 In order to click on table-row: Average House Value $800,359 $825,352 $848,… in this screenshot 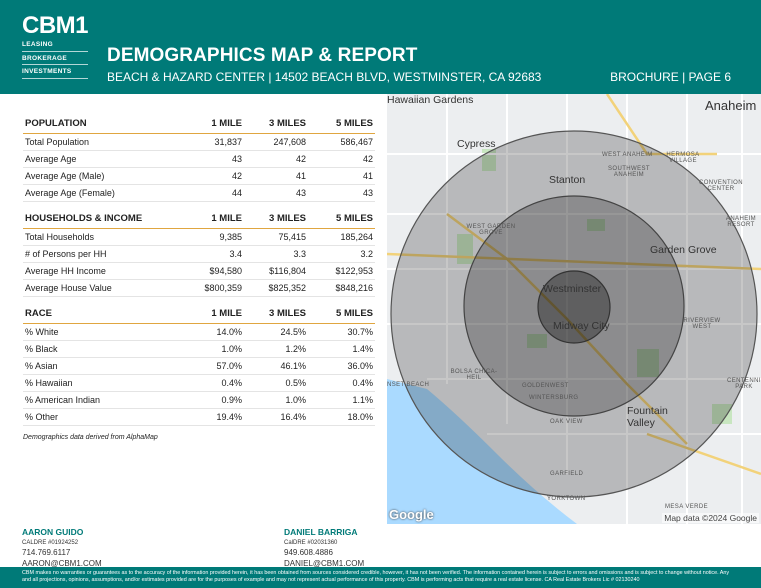, I will do `click(199, 288)`.